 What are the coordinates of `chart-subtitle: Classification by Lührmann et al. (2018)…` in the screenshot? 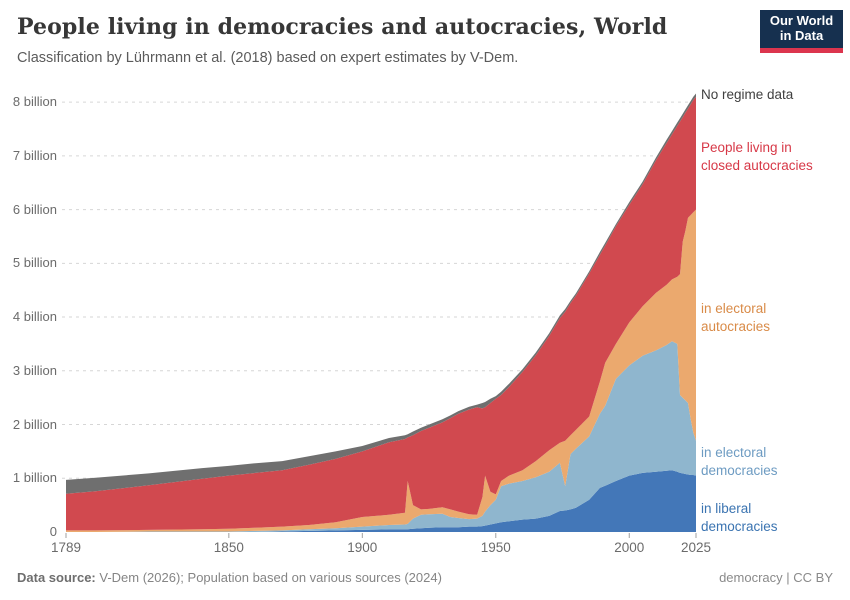 It's located at (268, 58).